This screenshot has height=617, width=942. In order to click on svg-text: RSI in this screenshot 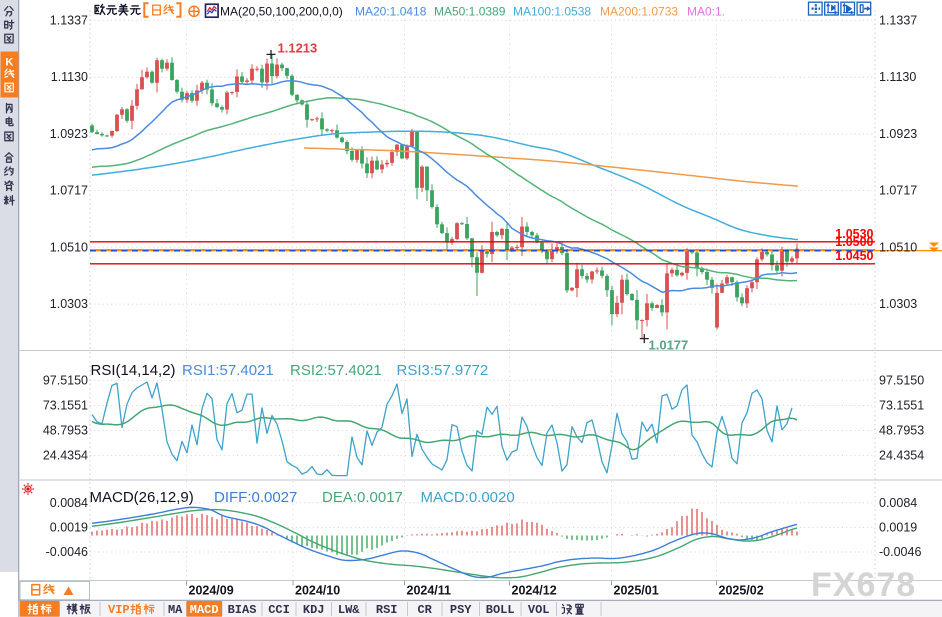, I will do `click(387, 610)`.